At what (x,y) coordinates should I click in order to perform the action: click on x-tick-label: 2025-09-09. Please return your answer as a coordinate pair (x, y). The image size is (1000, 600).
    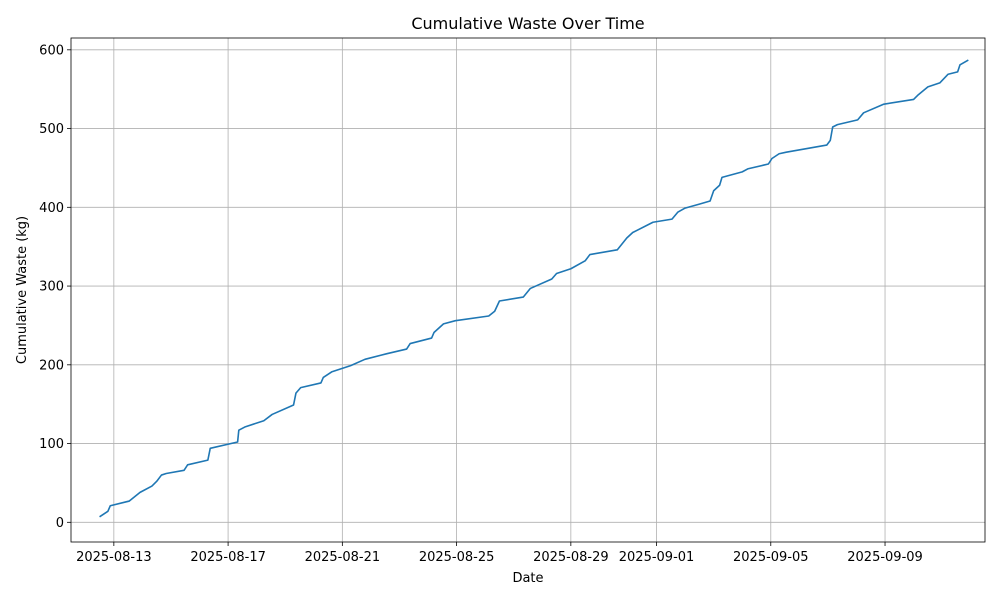
    Looking at the image, I should click on (885, 557).